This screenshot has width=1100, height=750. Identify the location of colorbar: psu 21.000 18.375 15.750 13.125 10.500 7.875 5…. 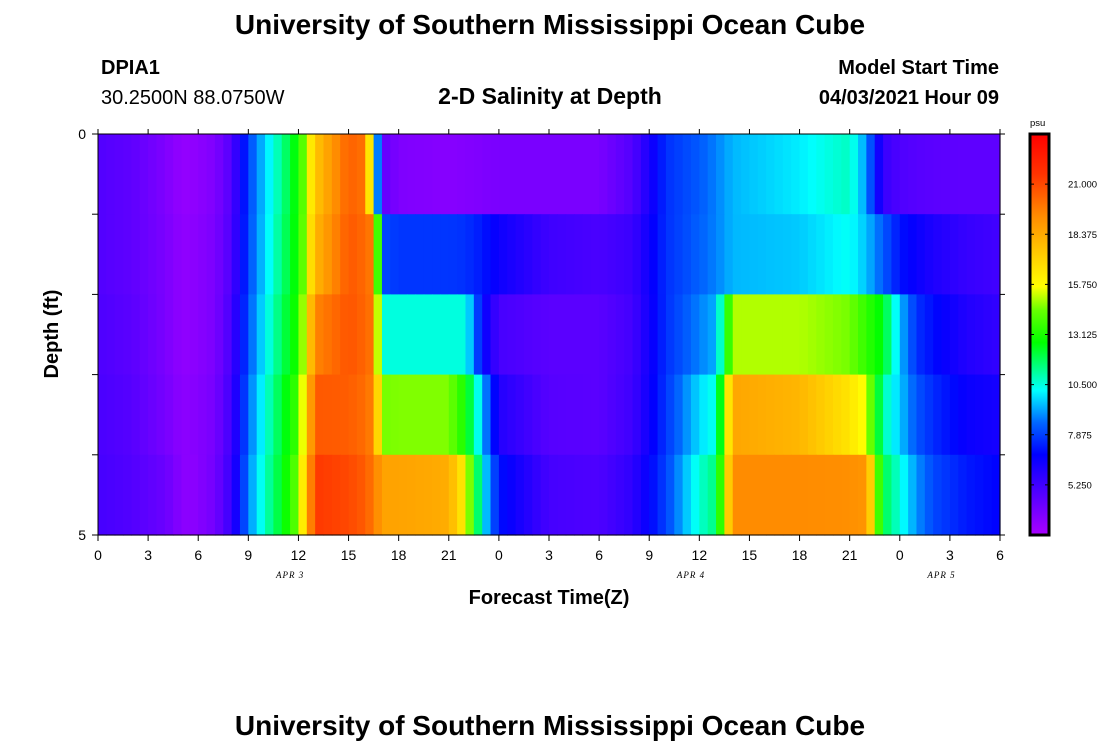
(1062, 327).